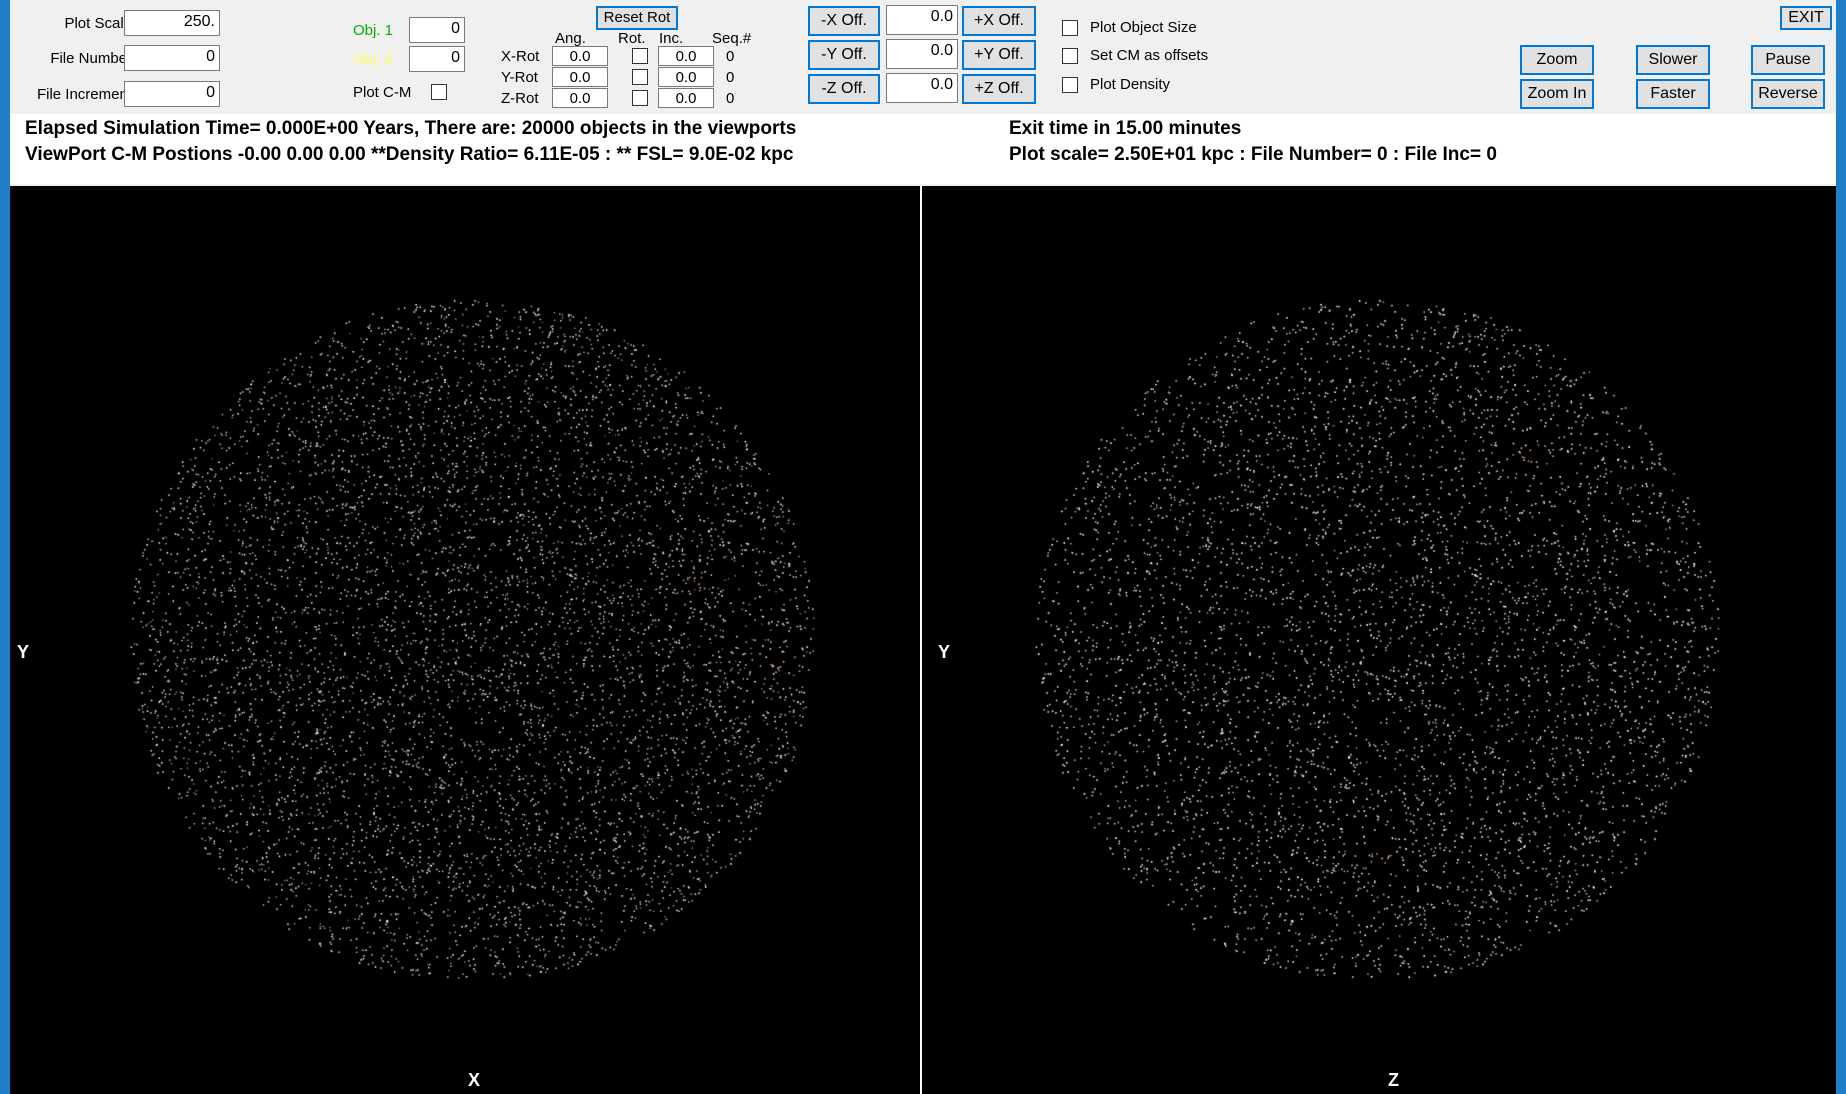  Describe the element at coordinates (474, 1080) in the screenshot. I see `horizontal-axis-label: X` at that location.